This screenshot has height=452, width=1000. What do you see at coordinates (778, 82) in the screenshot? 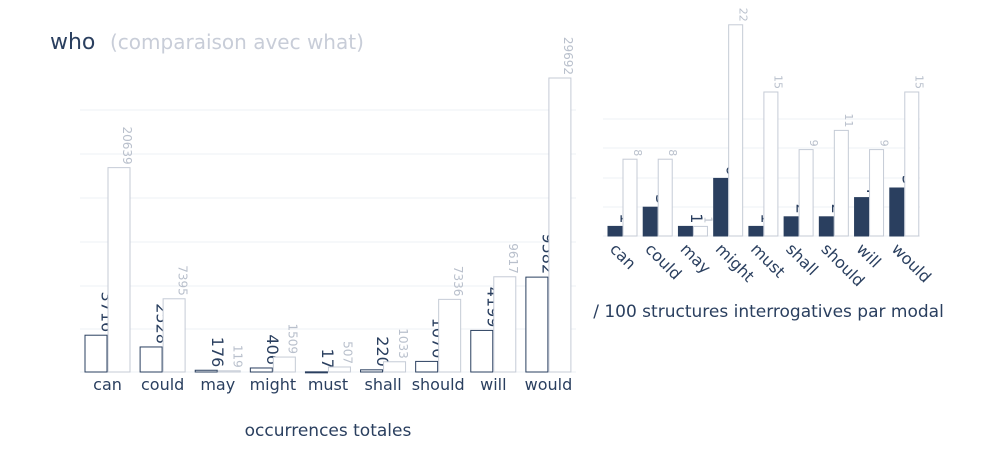
I see `data-label-ref-must: 15` at bounding box center [778, 82].